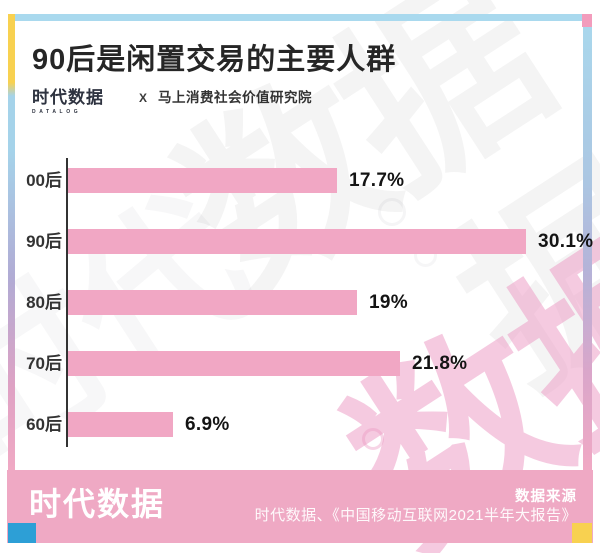  Describe the element at coordinates (582, 533) in the screenshot. I see `footer-yellow-accent` at that location.